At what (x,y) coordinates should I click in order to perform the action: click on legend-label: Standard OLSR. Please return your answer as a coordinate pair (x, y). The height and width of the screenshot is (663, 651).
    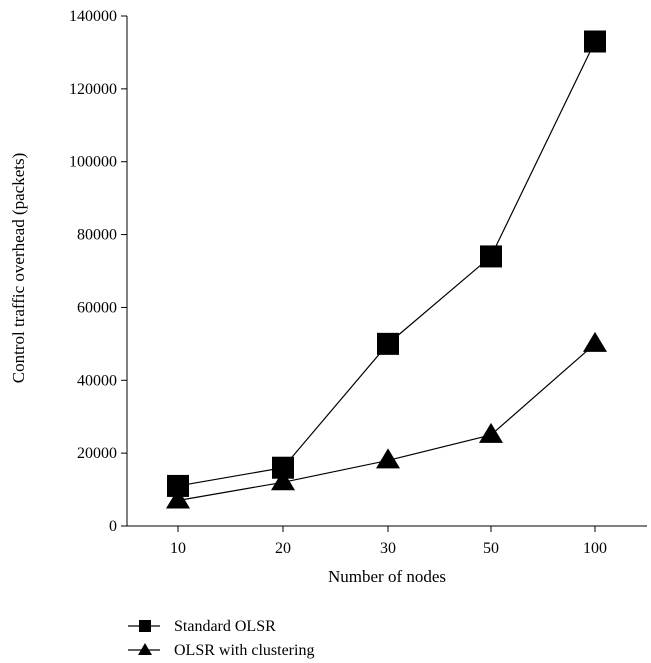
    Looking at the image, I should click on (225, 626).